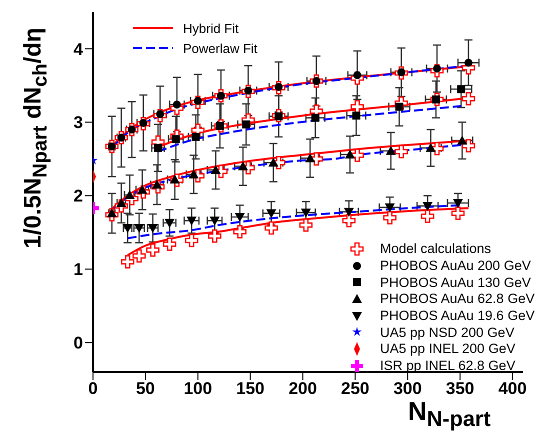 Image resolution: width=537 pixels, height=434 pixels. Describe the element at coordinates (302, 388) in the screenshot. I see `x-tick-label: 200` at that location.